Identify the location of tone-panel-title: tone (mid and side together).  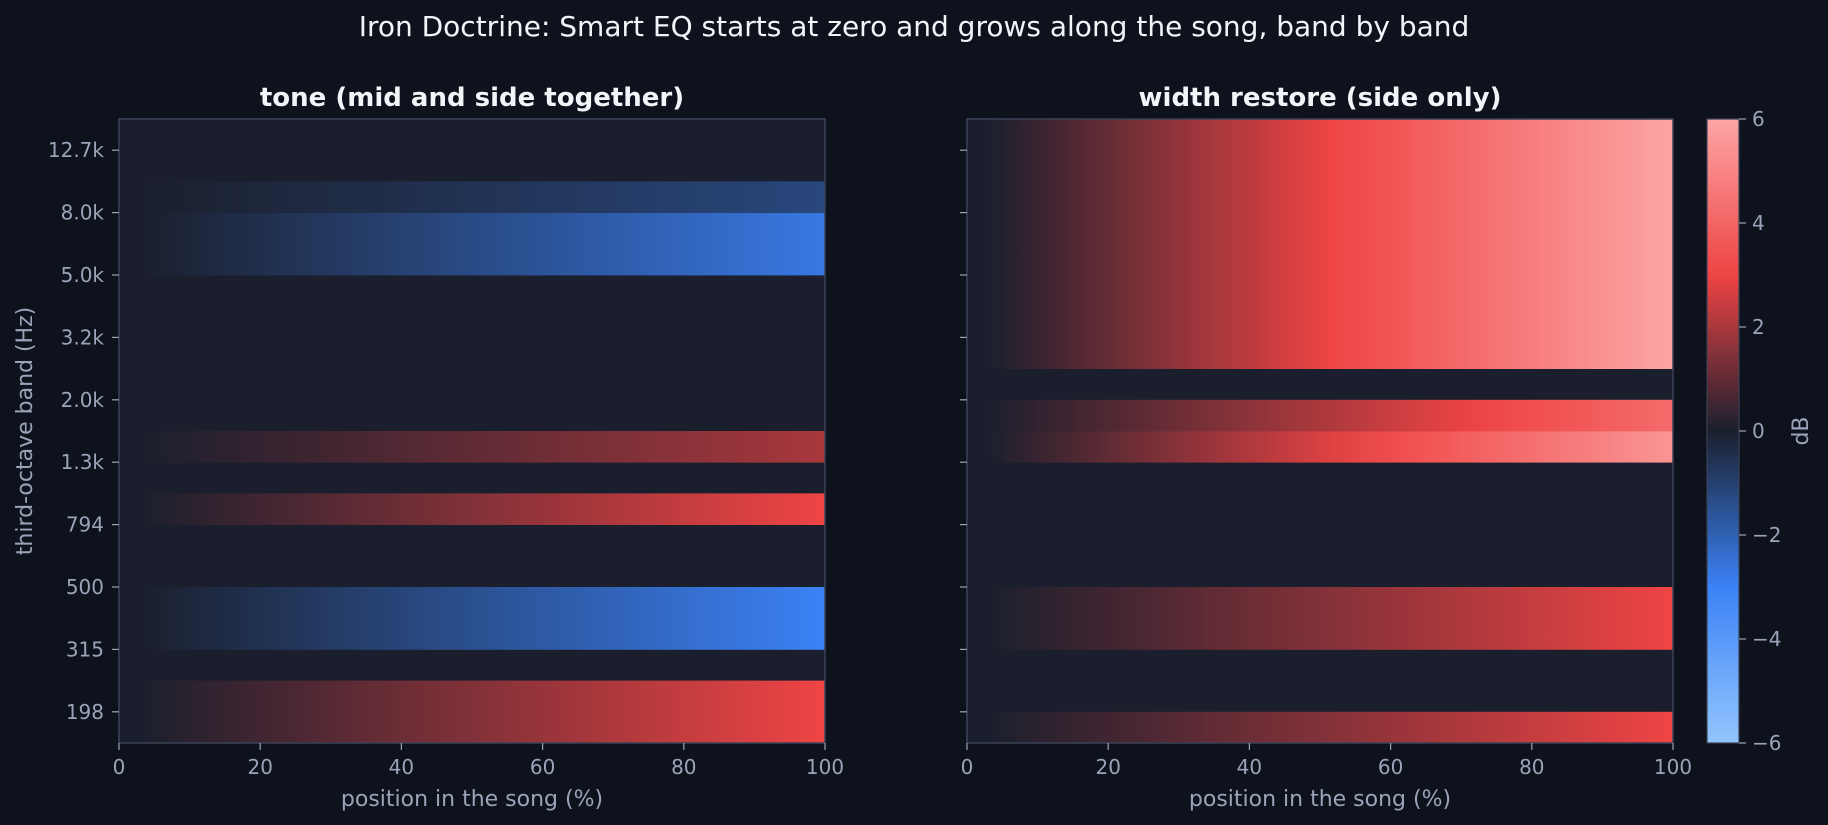
(472, 98).